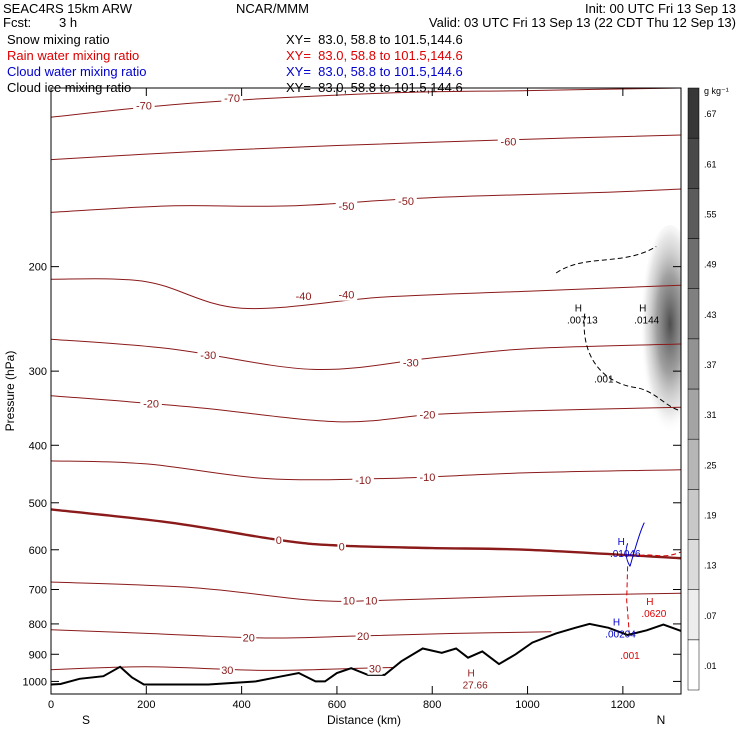 The width and height of the screenshot is (740, 740). Describe the element at coordinates (710, 214) in the screenshot. I see `colorbar-tick-label: .55` at that location.